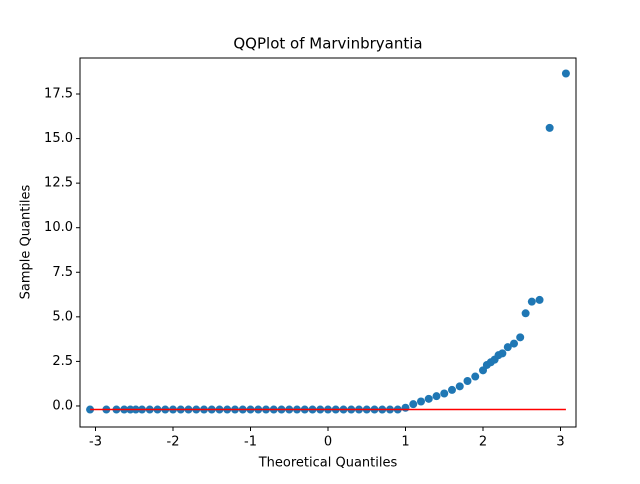 The height and width of the screenshot is (484, 640). What do you see at coordinates (26, 241) in the screenshot?
I see `y-axis-label: Sample Quantiles` at bounding box center [26, 241].